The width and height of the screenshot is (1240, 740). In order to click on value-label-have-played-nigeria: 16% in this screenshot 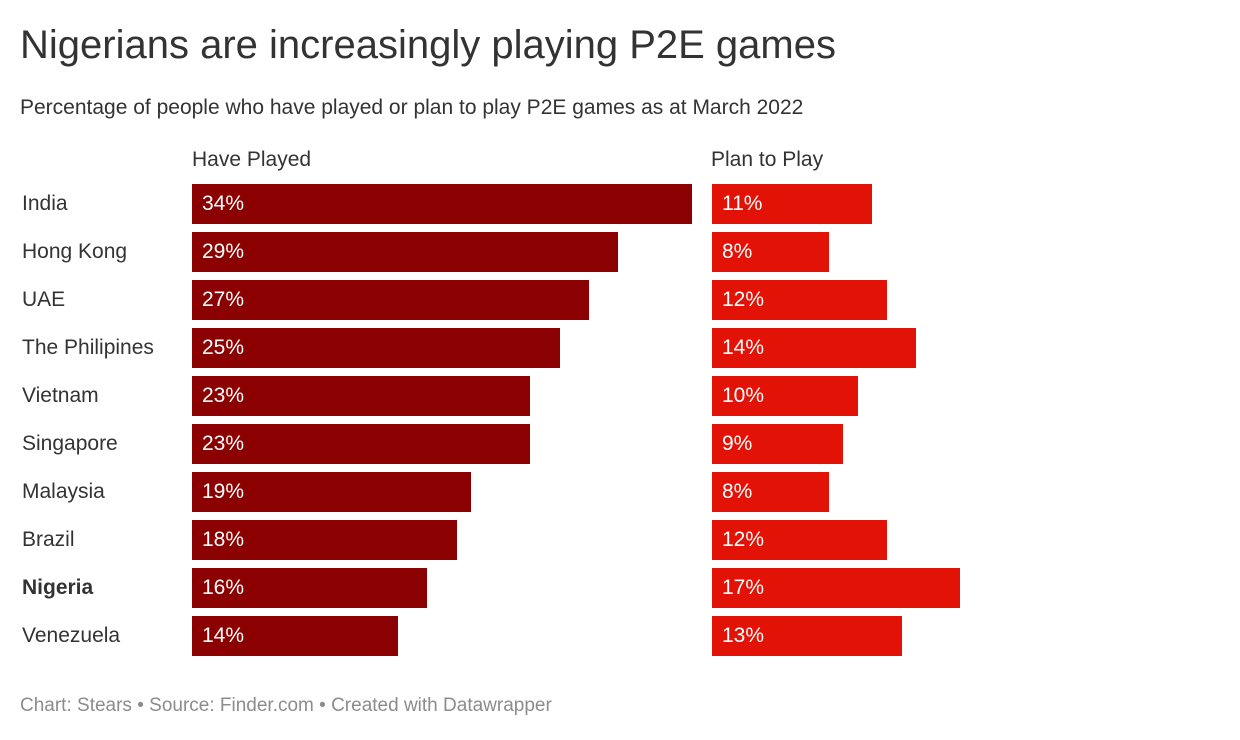, I will do `click(223, 587)`.